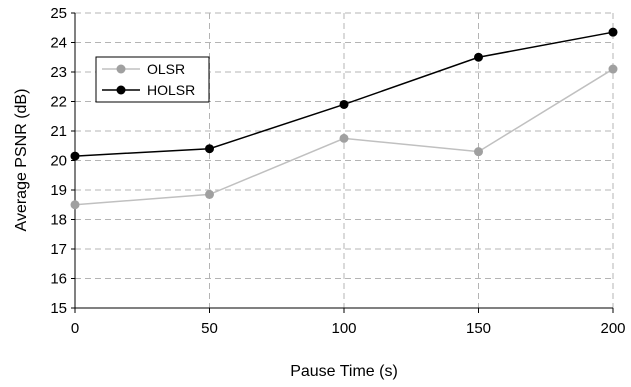 The width and height of the screenshot is (631, 387). What do you see at coordinates (58, 13) in the screenshot?
I see `y-tick-label: 25` at bounding box center [58, 13].